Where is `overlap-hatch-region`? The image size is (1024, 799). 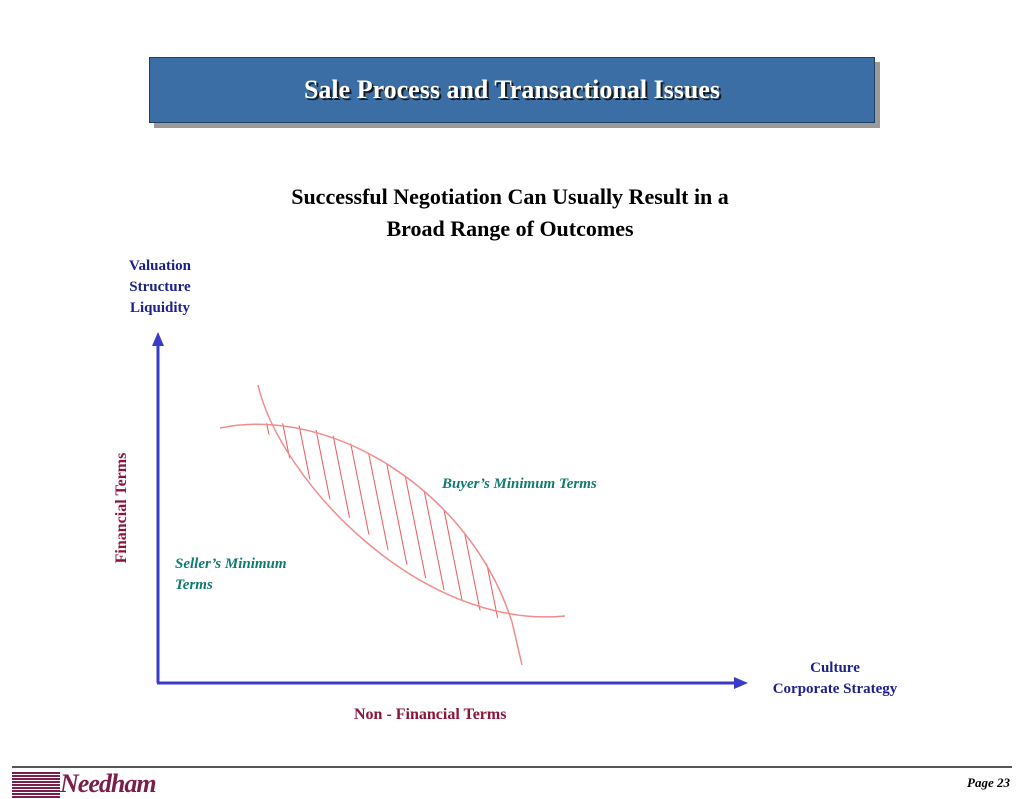
overlap-hatch-region is located at coordinates (386, 522).